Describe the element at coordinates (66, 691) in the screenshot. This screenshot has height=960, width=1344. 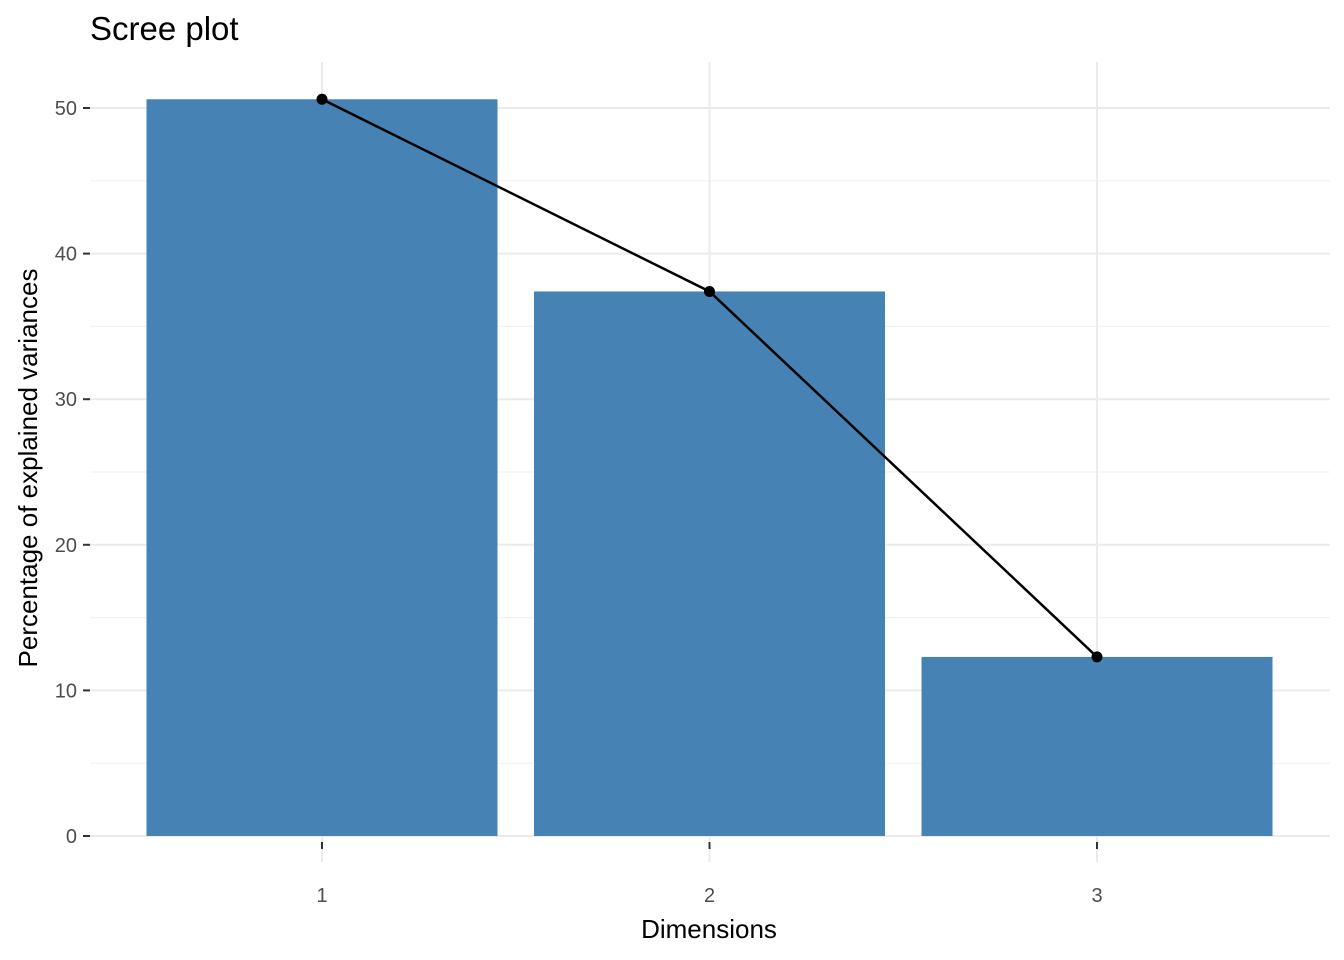
I see `y-tick-label: 10` at that location.